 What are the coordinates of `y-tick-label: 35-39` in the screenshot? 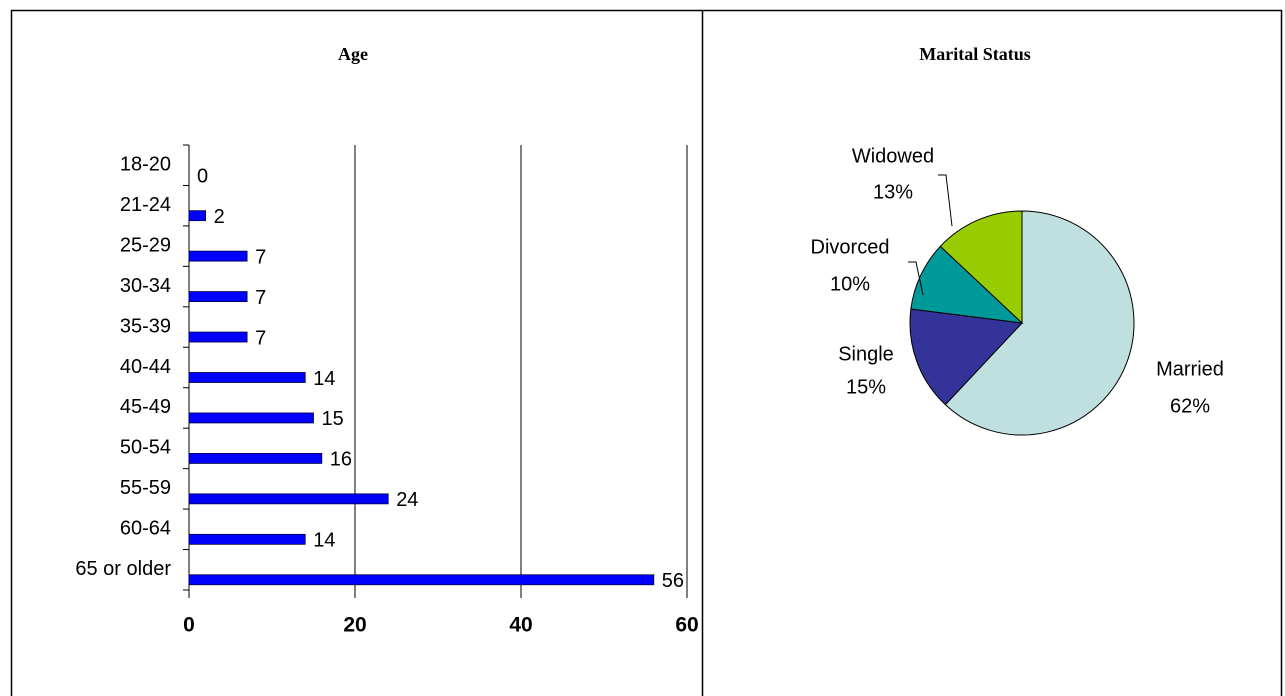 It's located at (145, 326).